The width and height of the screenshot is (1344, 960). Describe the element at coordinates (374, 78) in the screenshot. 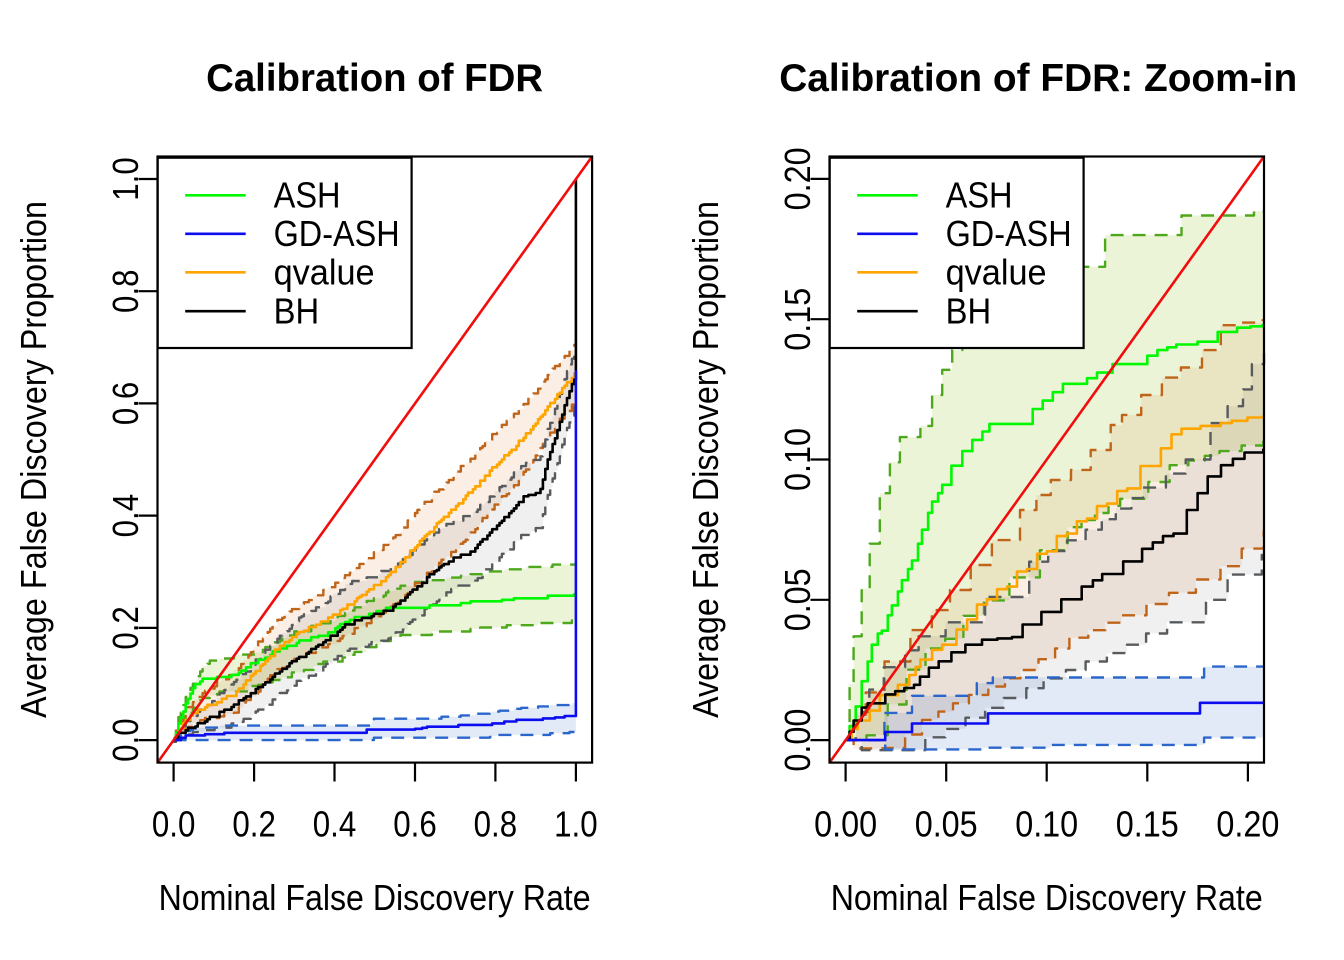

I see `svg-text: Calibration of FDR` at that location.